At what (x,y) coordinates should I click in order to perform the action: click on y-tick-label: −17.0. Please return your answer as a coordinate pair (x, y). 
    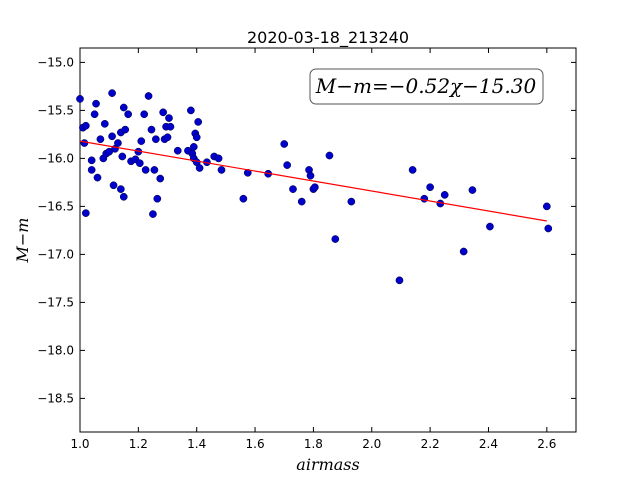
    Looking at the image, I should click on (55, 254).